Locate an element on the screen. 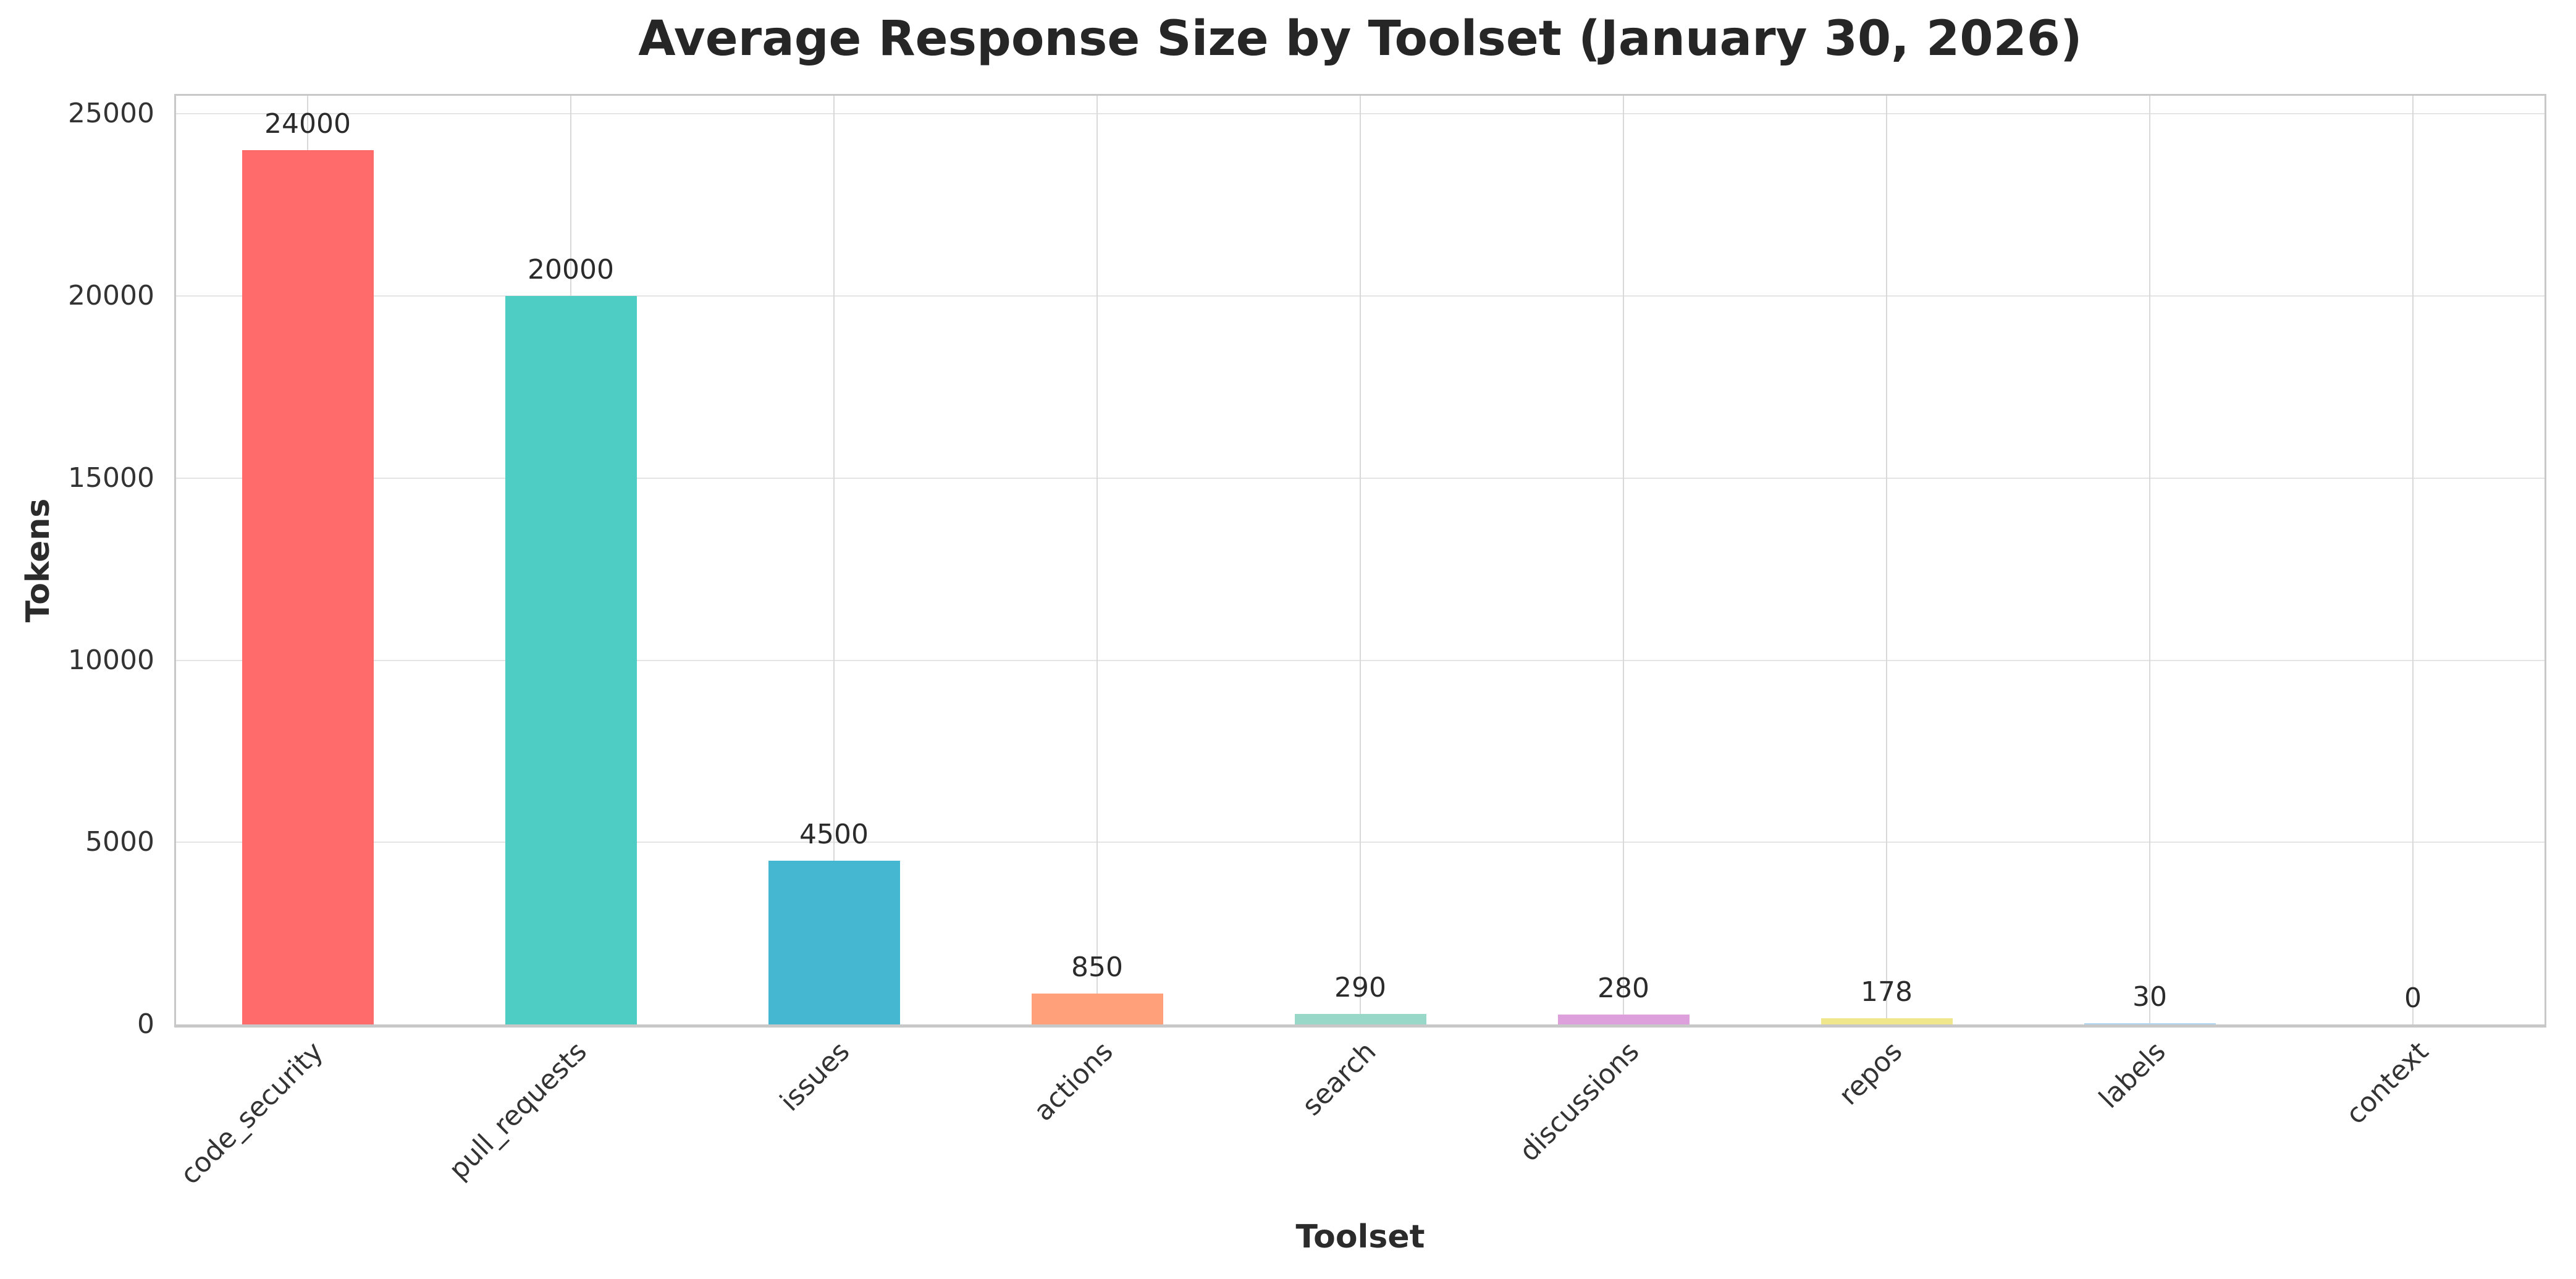 Image resolution: width=2576 pixels, height=1279 pixels. bar-issues is located at coordinates (834, 942).